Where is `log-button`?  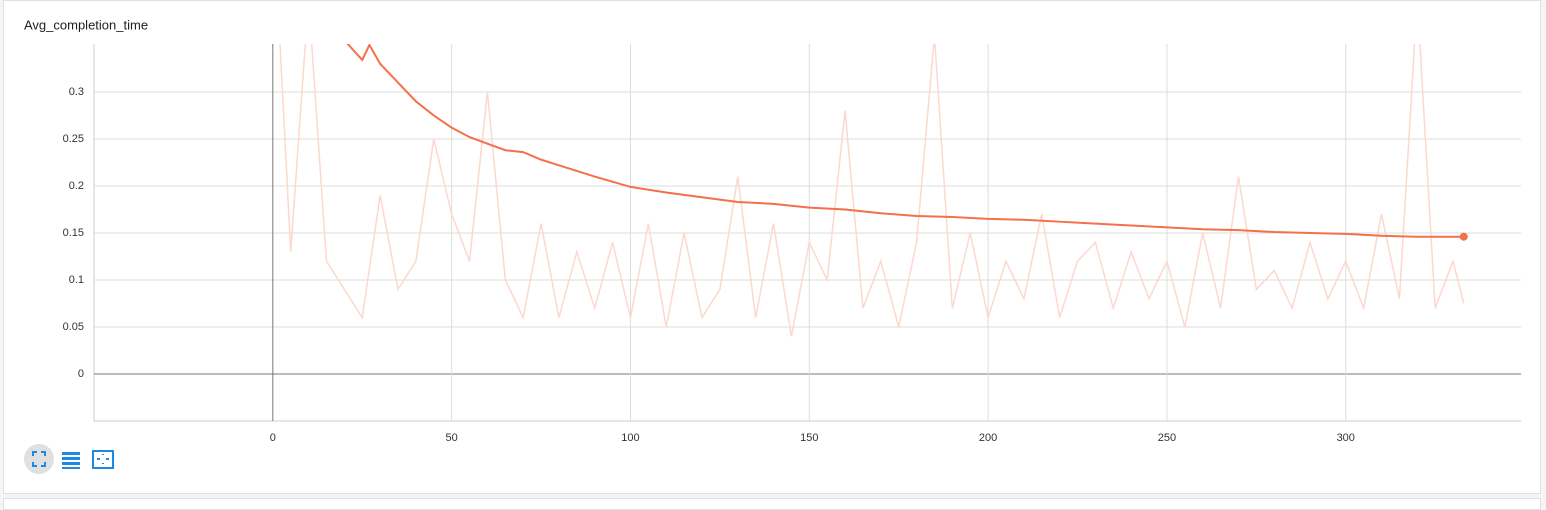
log-button is located at coordinates (71, 460).